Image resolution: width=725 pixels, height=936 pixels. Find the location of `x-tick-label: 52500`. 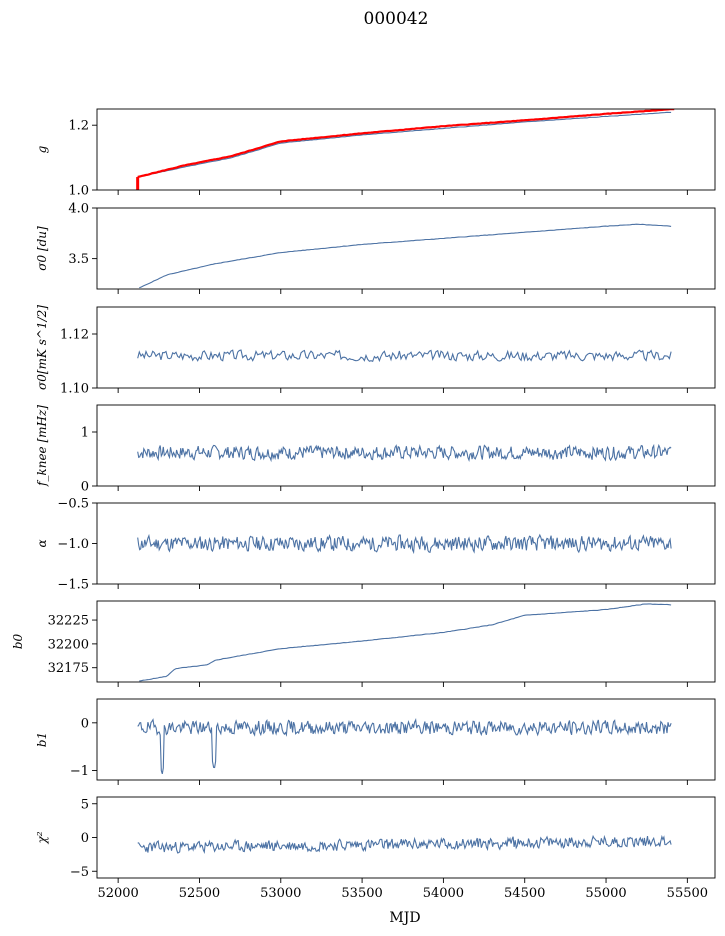

x-tick-label: 52500 is located at coordinates (199, 893).